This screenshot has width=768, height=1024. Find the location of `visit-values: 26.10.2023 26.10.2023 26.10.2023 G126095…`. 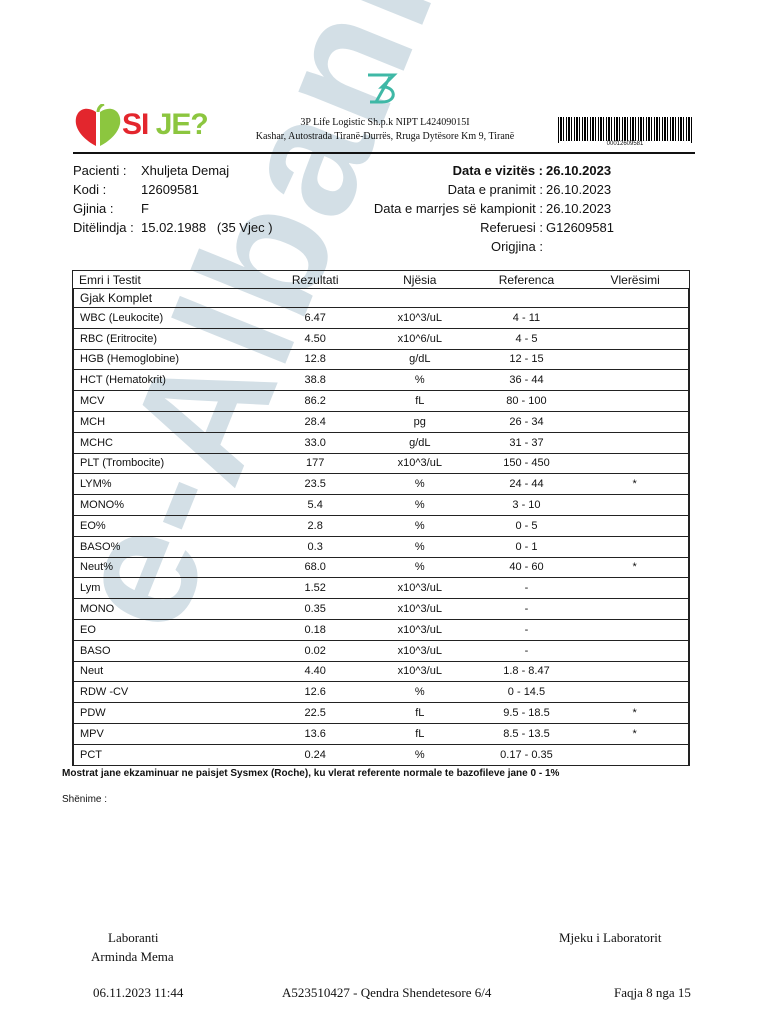

visit-values: 26.10.2023 26.10.2023 26.10.2023 G126095… is located at coordinates (580, 199).